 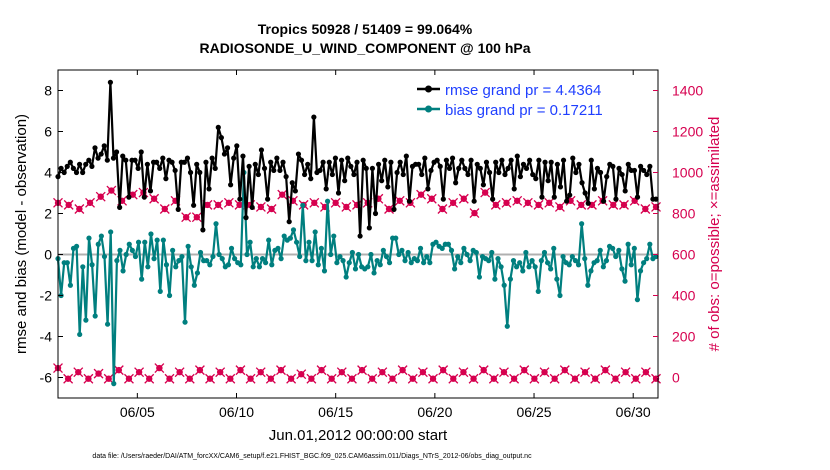 I want to click on y-left-tick-label: 8, so click(x=48, y=91).